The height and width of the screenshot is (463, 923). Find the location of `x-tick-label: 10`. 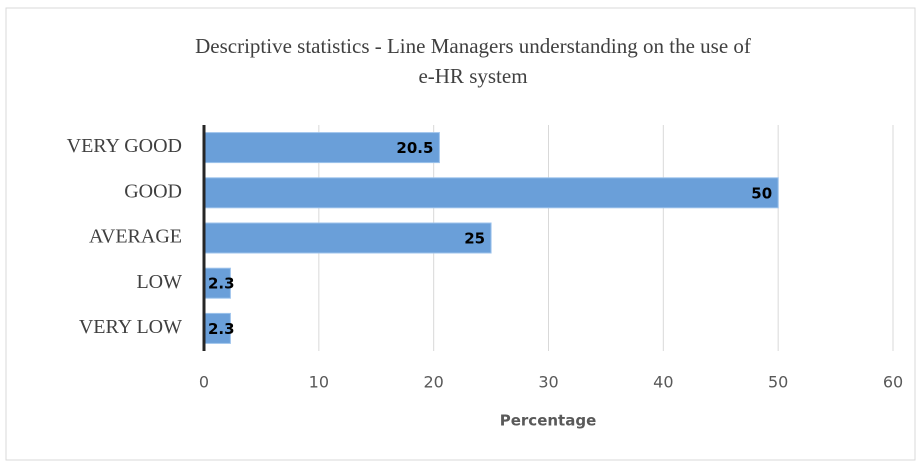

x-tick-label: 10 is located at coordinates (319, 382).